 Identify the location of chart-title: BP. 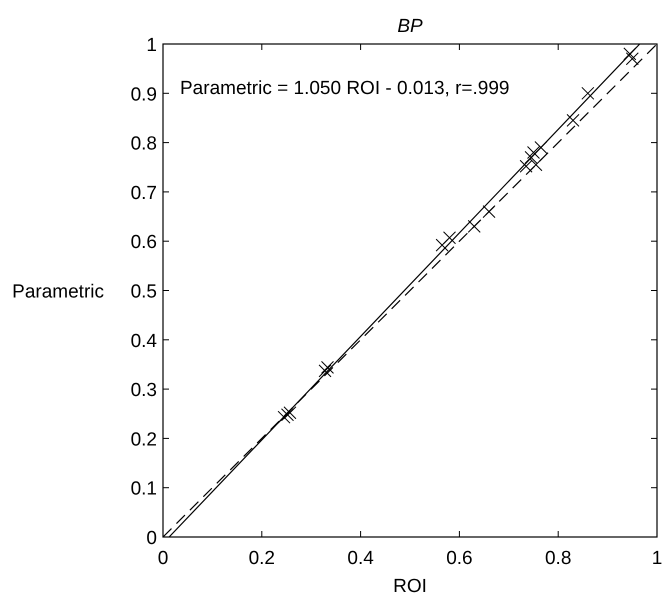
(410, 26).